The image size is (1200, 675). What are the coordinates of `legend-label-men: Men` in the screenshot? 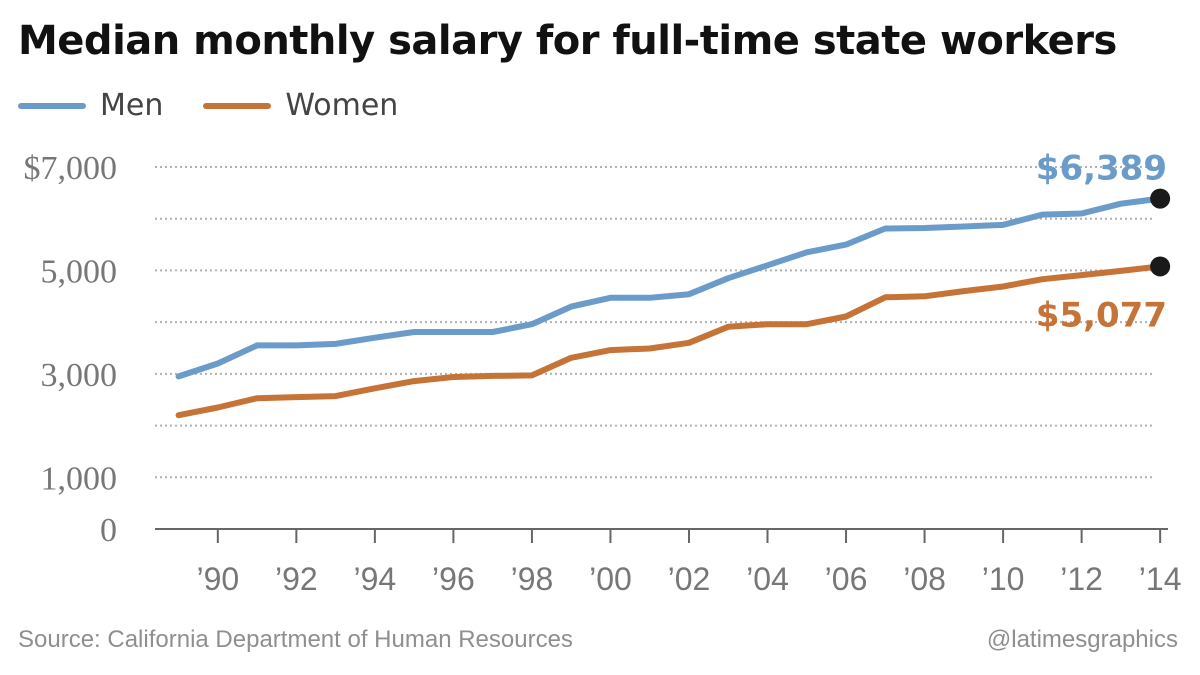 It's located at (132, 105).